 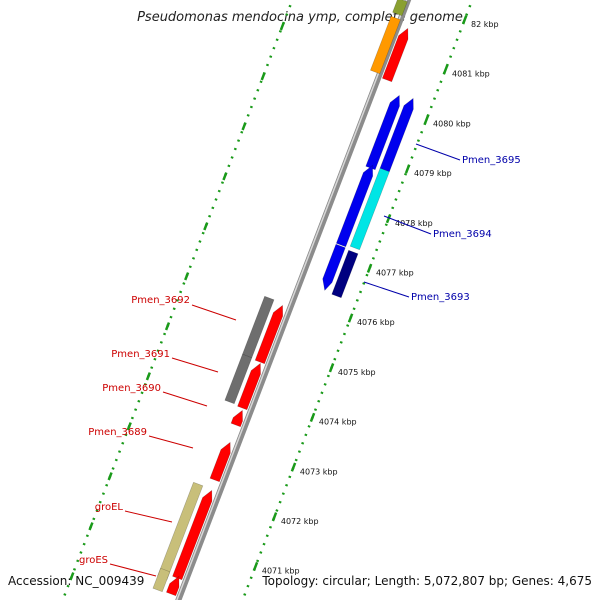 I want to click on gene-block-cyan, so click(x=369, y=209).